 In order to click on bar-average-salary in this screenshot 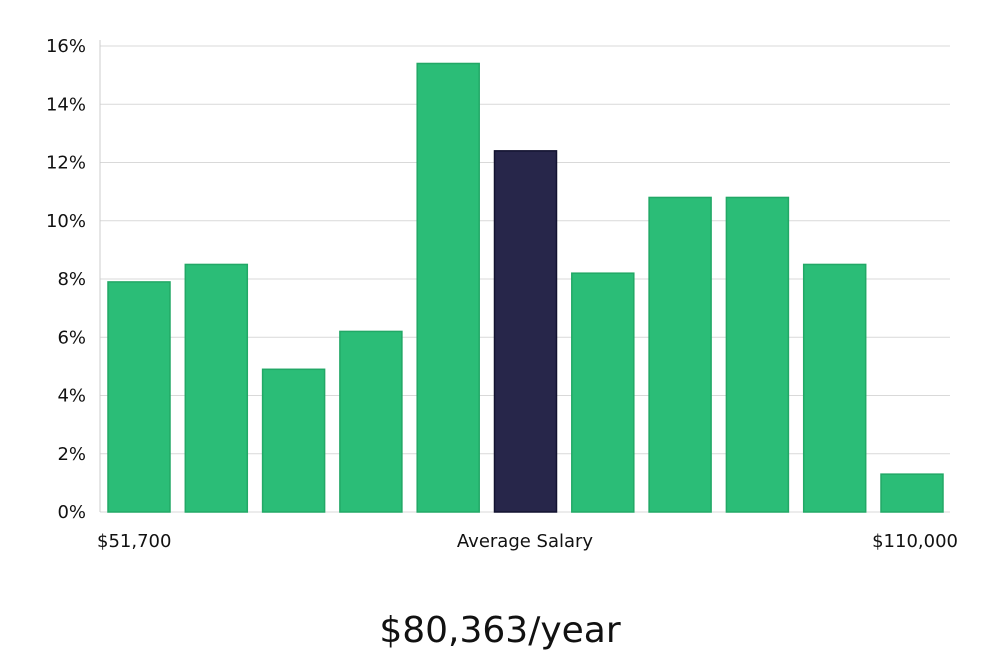, I will do `click(525, 331)`.